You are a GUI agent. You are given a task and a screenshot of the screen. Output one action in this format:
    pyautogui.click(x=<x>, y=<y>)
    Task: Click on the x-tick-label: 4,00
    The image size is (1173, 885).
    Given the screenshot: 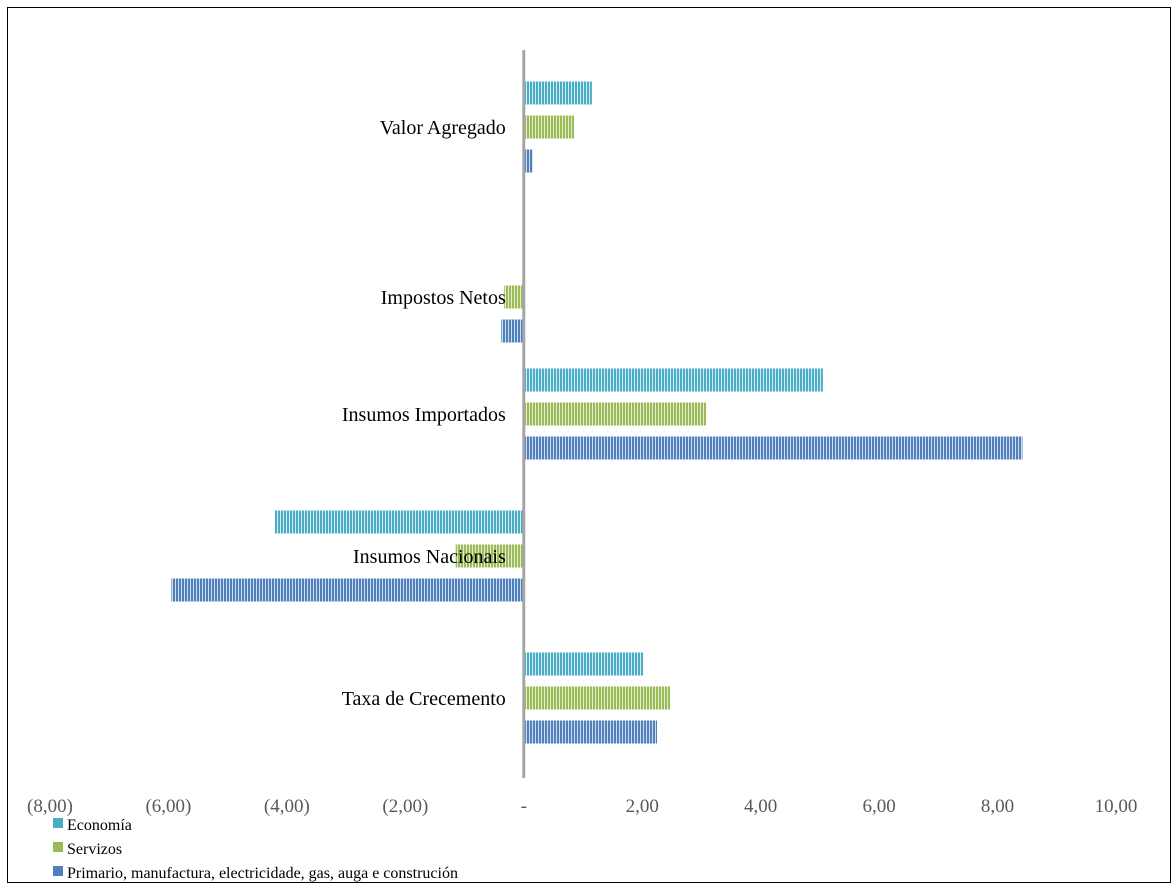 What is the action you would take?
    pyautogui.click(x=760, y=806)
    